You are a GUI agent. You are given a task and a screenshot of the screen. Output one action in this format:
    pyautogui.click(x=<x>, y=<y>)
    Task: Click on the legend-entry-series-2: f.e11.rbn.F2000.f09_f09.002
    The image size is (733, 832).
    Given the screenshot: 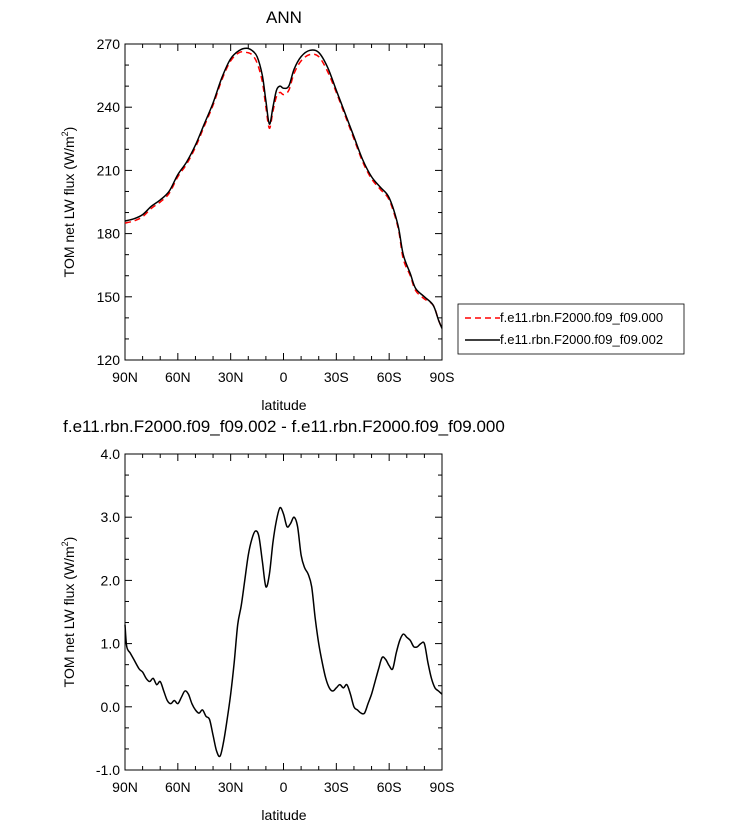 What is the action you would take?
    pyautogui.click(x=581, y=339)
    